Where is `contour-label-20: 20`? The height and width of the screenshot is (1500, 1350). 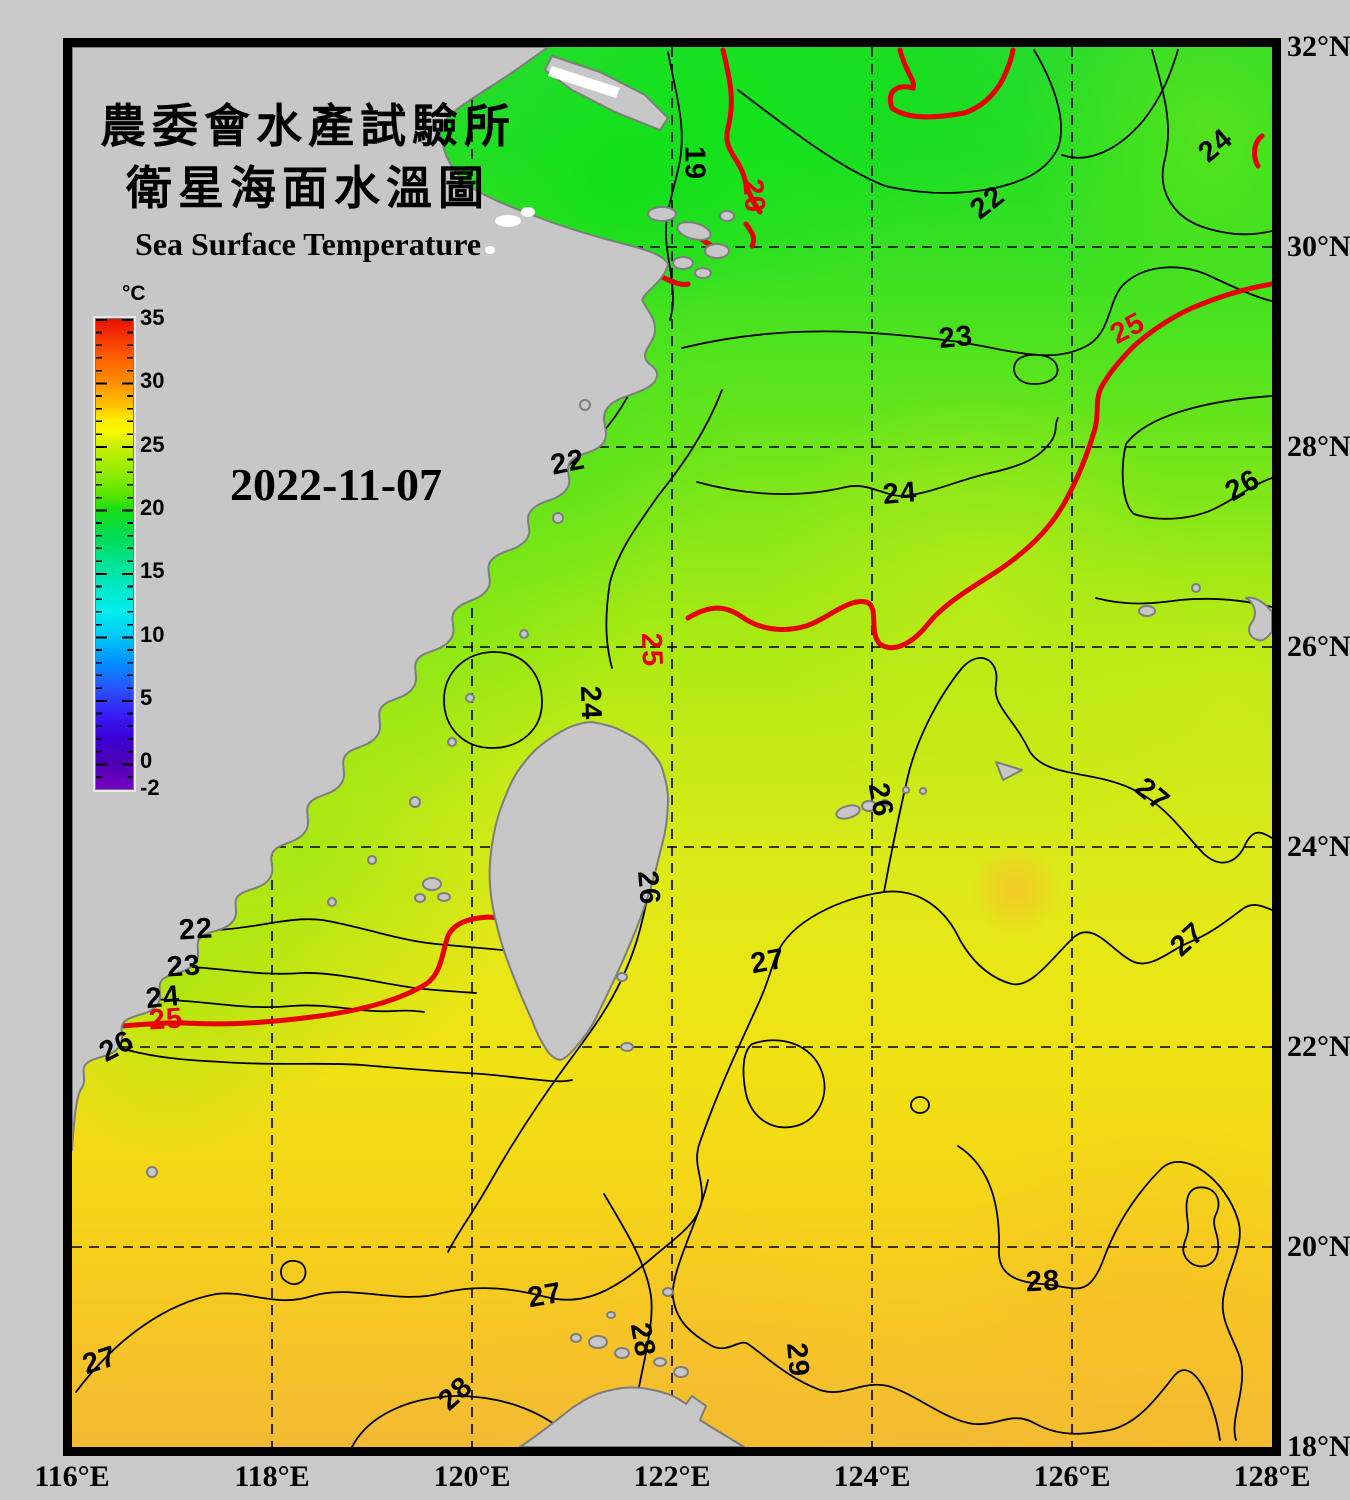 contour-label-20: 20 is located at coordinates (753, 196).